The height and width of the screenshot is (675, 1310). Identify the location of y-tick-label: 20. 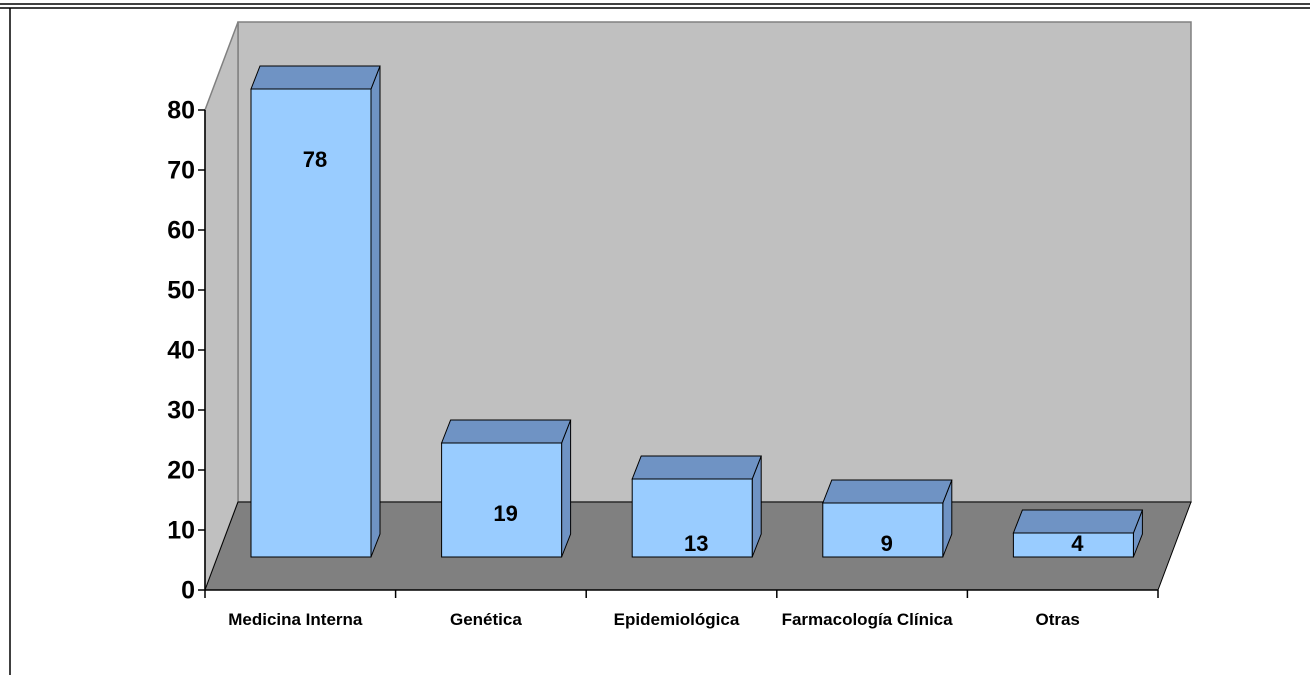
(181, 471).